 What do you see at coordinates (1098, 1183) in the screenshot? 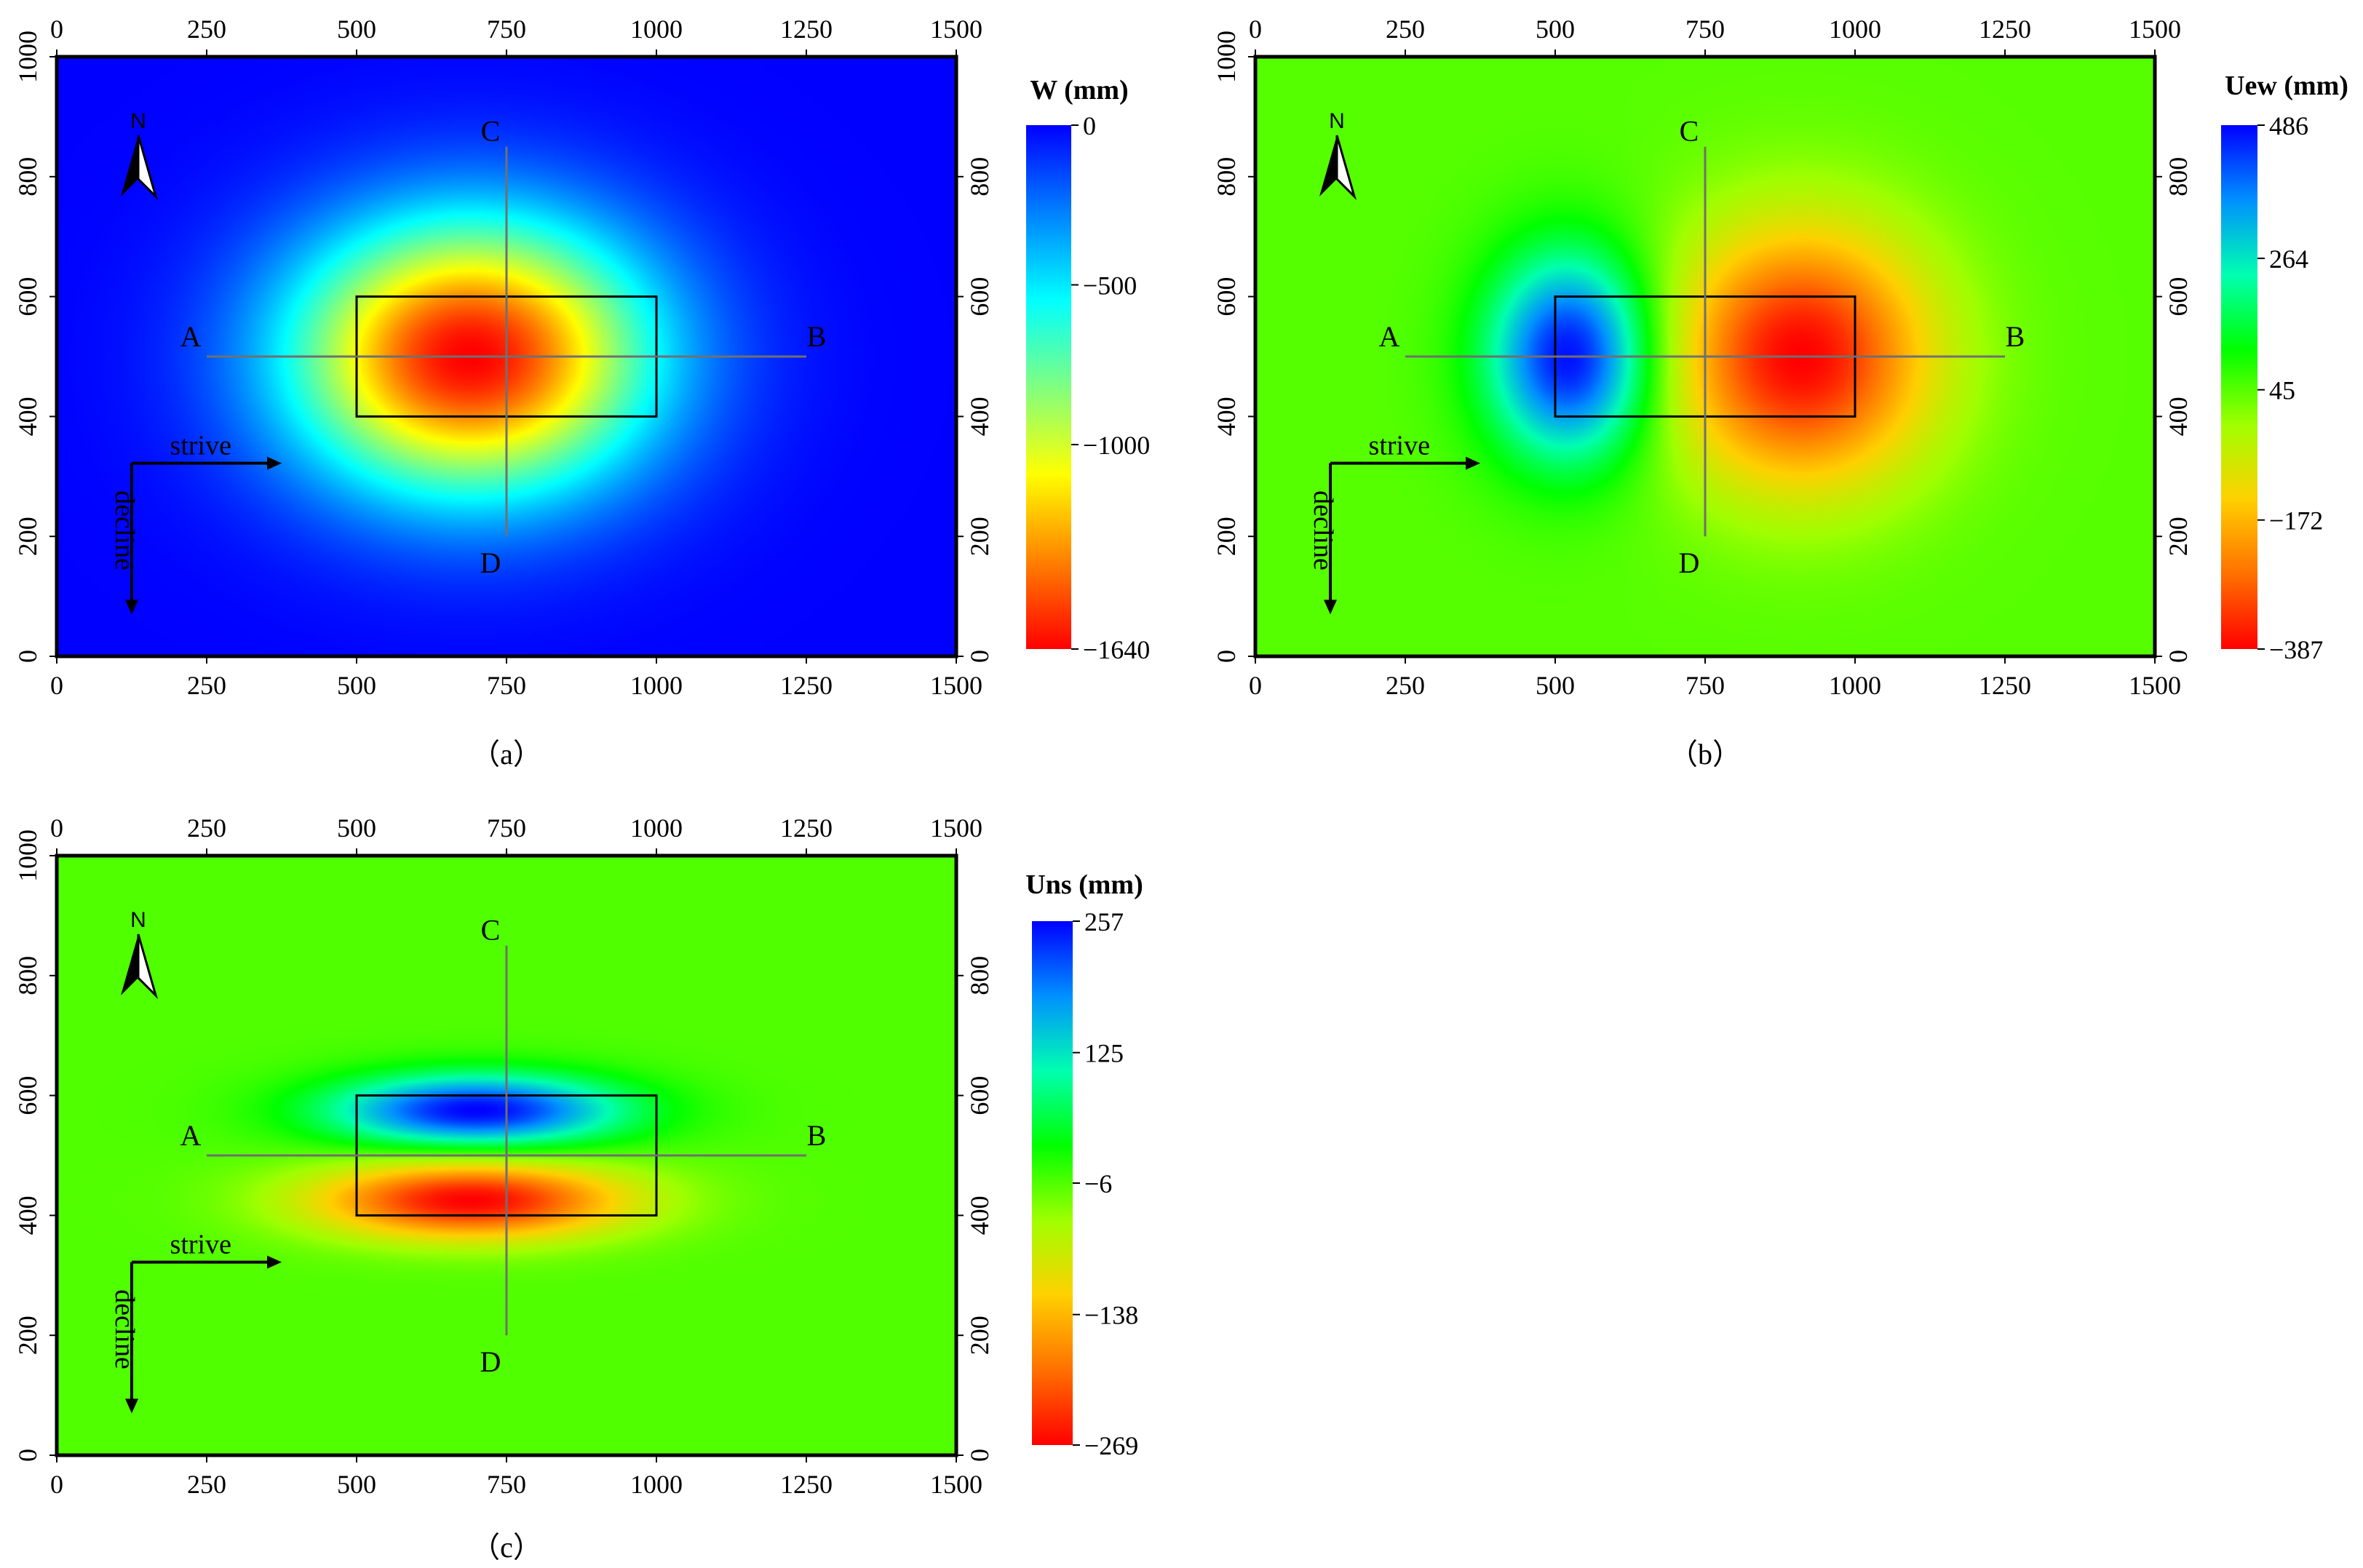
I see `colorbar-tick-label: −6` at bounding box center [1098, 1183].